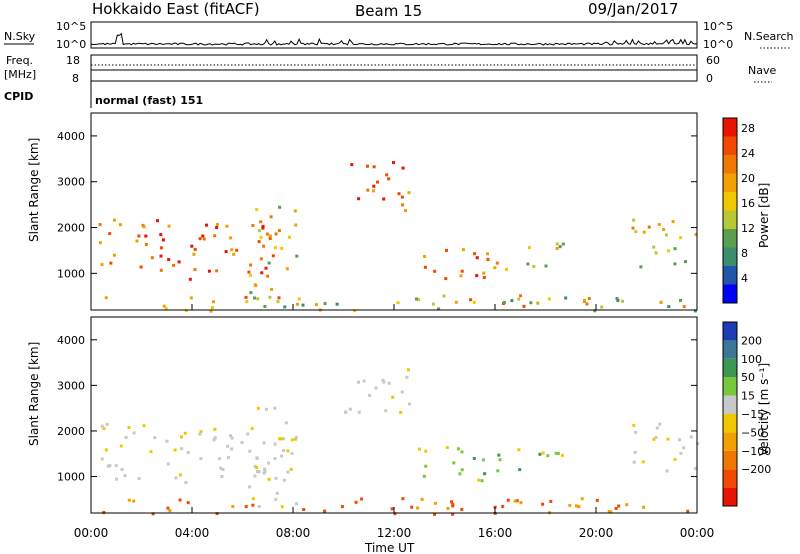 This screenshot has height=554, width=800. Describe the element at coordinates (71, 273) in the screenshot. I see `ytick-label: 1000` at that location.